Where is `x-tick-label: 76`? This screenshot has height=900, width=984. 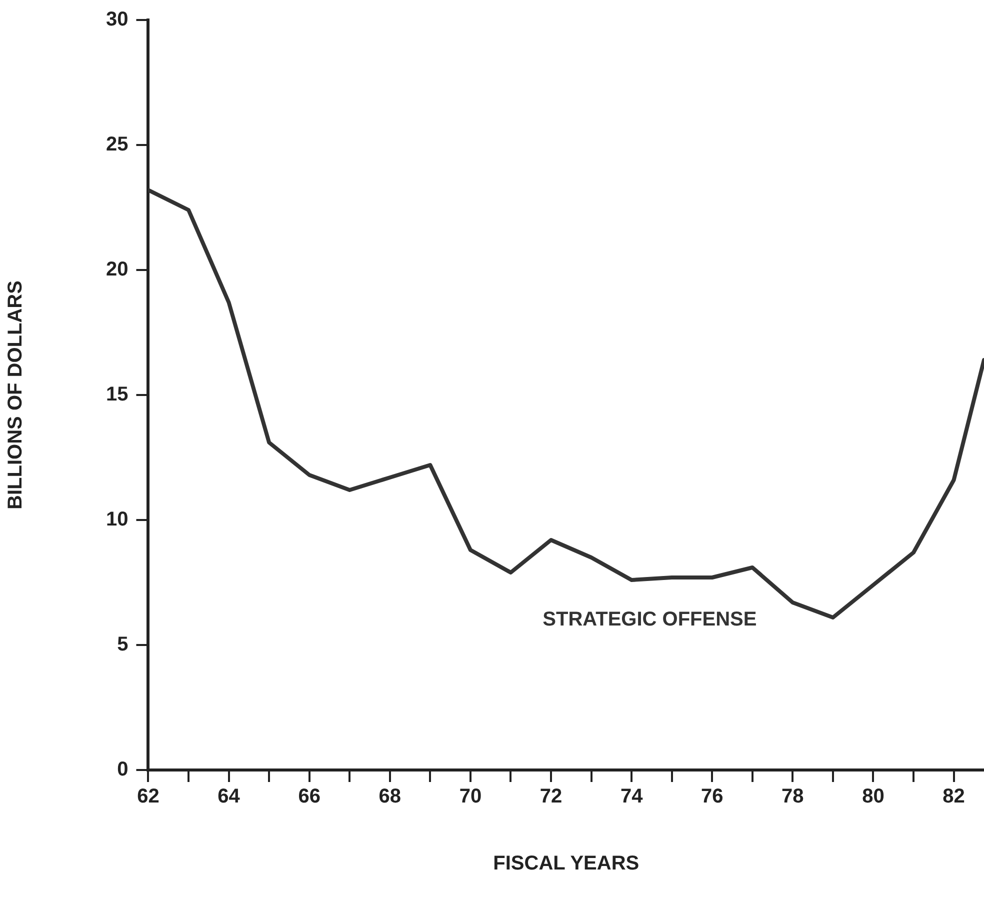
x-tick-label: 76 is located at coordinates (712, 797).